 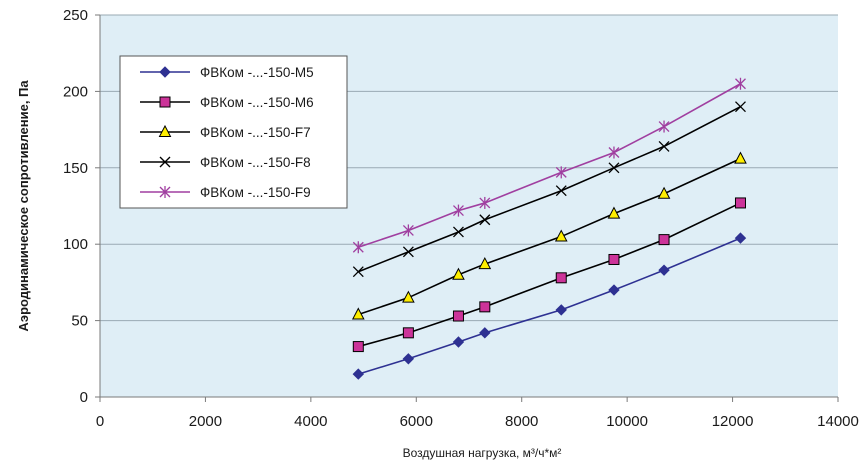 I want to click on y-tick-label: 100, so click(x=75, y=244).